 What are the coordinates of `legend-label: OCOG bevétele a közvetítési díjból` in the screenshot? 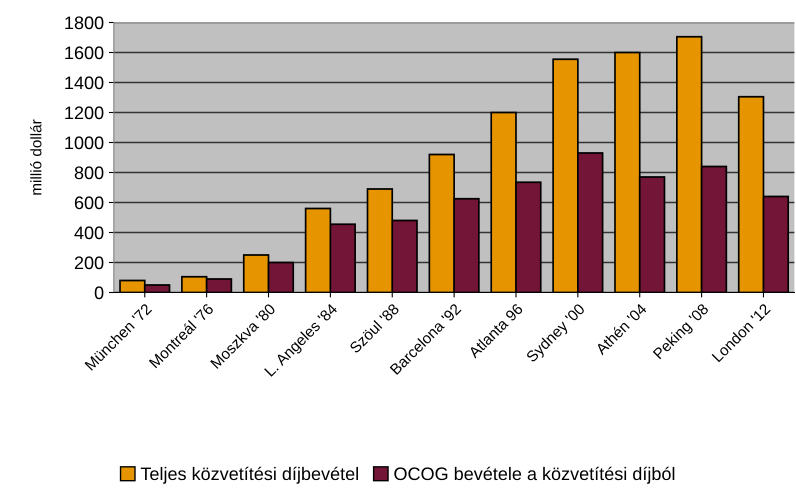 It's located at (534, 475).